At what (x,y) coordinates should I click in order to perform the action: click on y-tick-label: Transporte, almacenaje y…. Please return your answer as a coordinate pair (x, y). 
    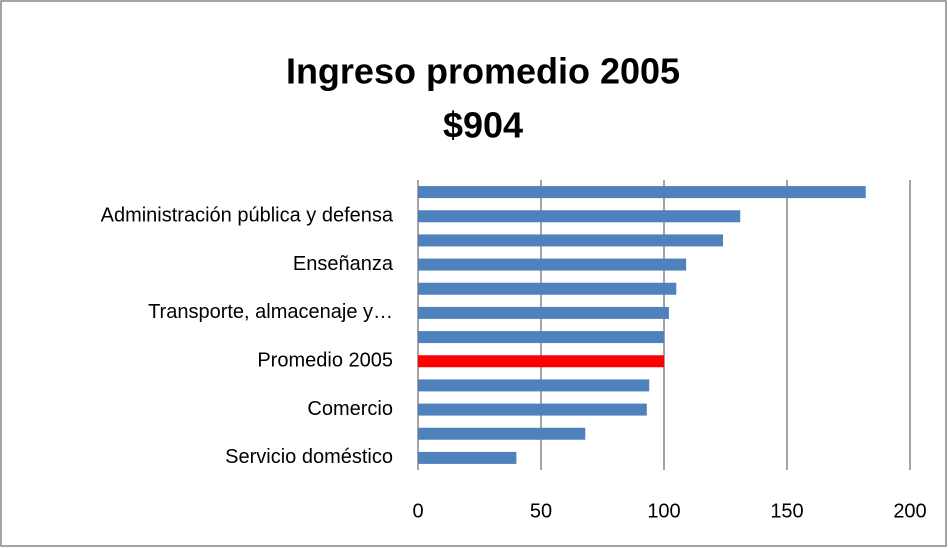
    Looking at the image, I should click on (270, 312).